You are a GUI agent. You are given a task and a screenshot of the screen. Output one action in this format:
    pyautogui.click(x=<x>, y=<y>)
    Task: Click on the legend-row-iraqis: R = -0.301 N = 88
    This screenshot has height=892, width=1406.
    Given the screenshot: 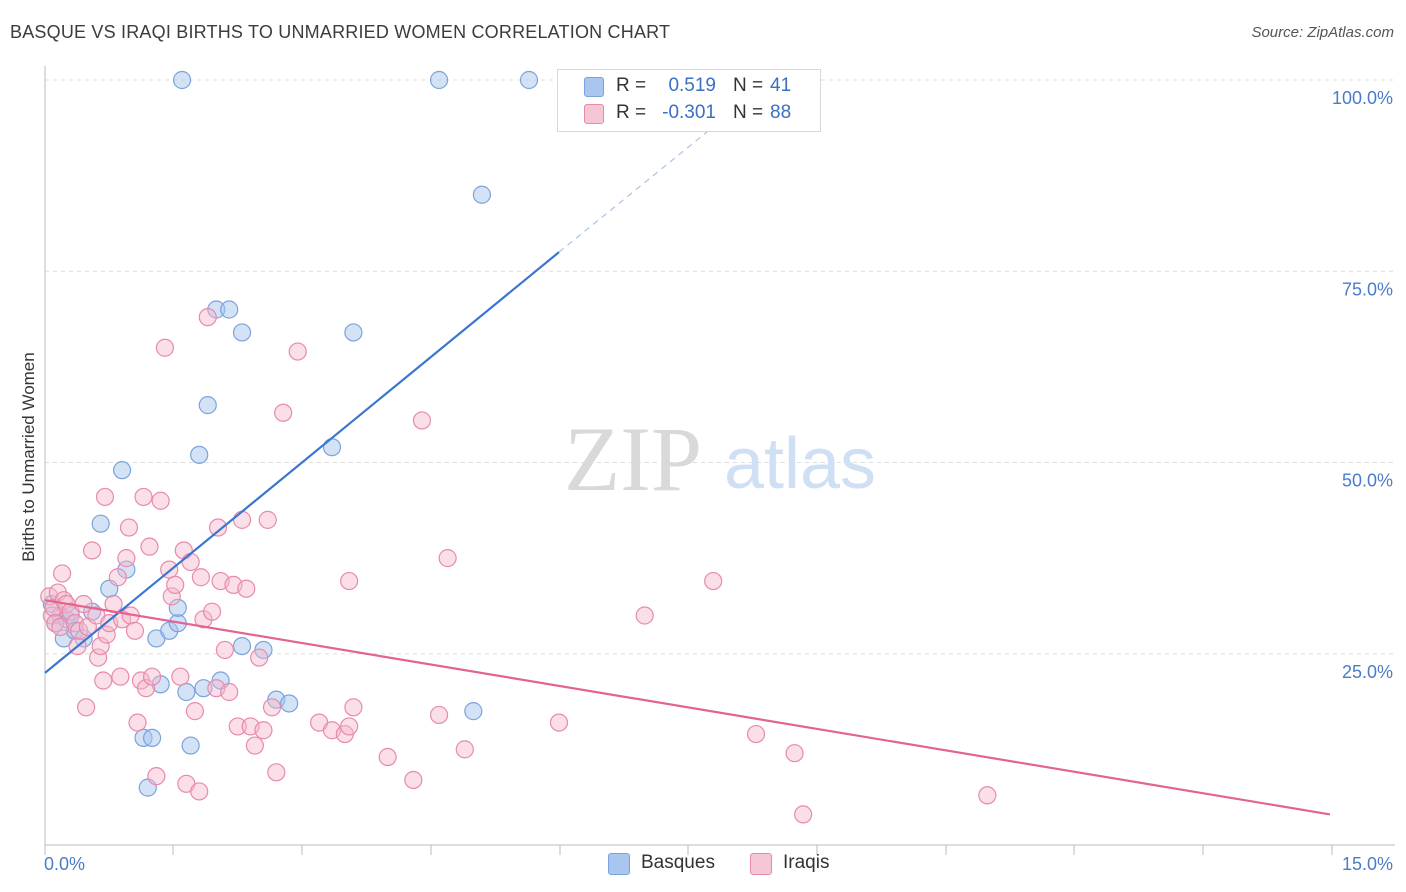 What is the action you would take?
    pyautogui.click(x=689, y=114)
    